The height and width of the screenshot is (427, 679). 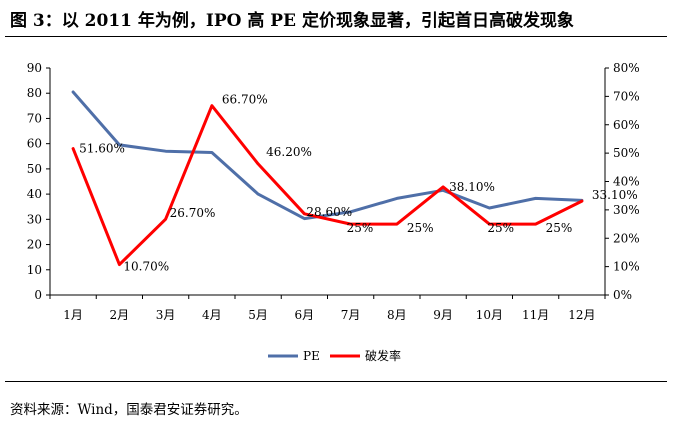 What do you see at coordinates (626, 153) in the screenshot?
I see `right-tick-label: 50%` at bounding box center [626, 153].